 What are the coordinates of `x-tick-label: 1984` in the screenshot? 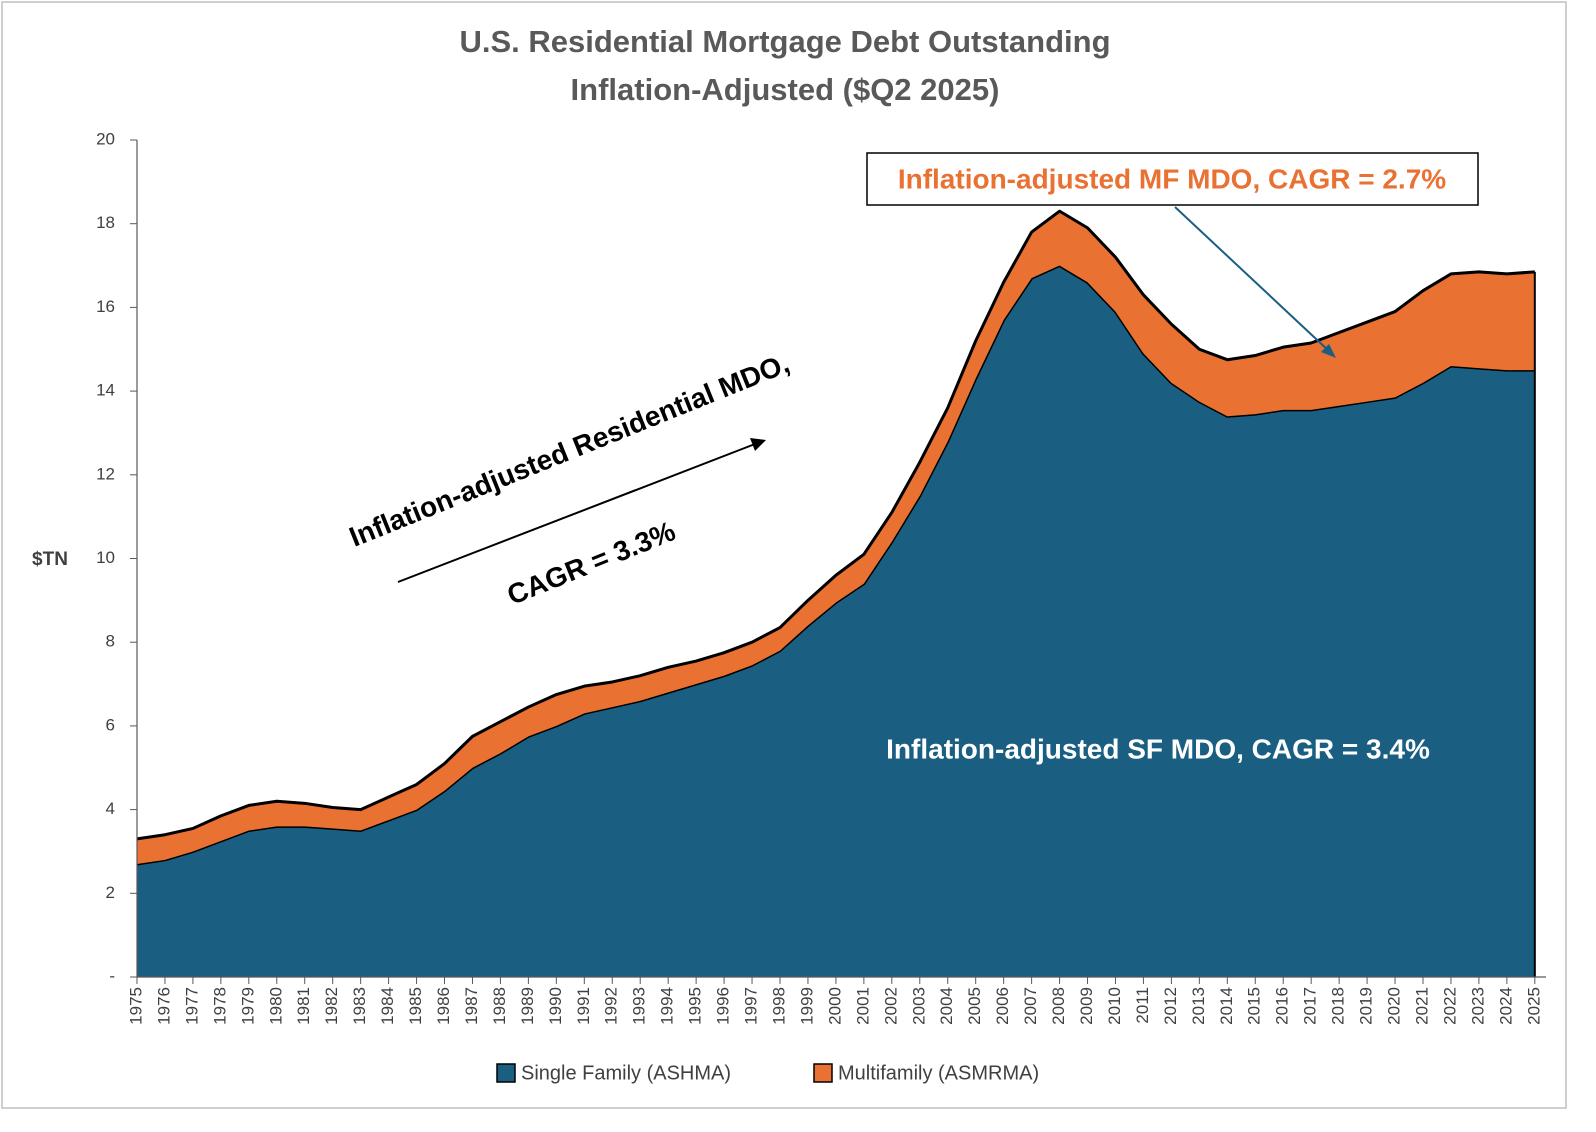 It's located at (387, 1006).